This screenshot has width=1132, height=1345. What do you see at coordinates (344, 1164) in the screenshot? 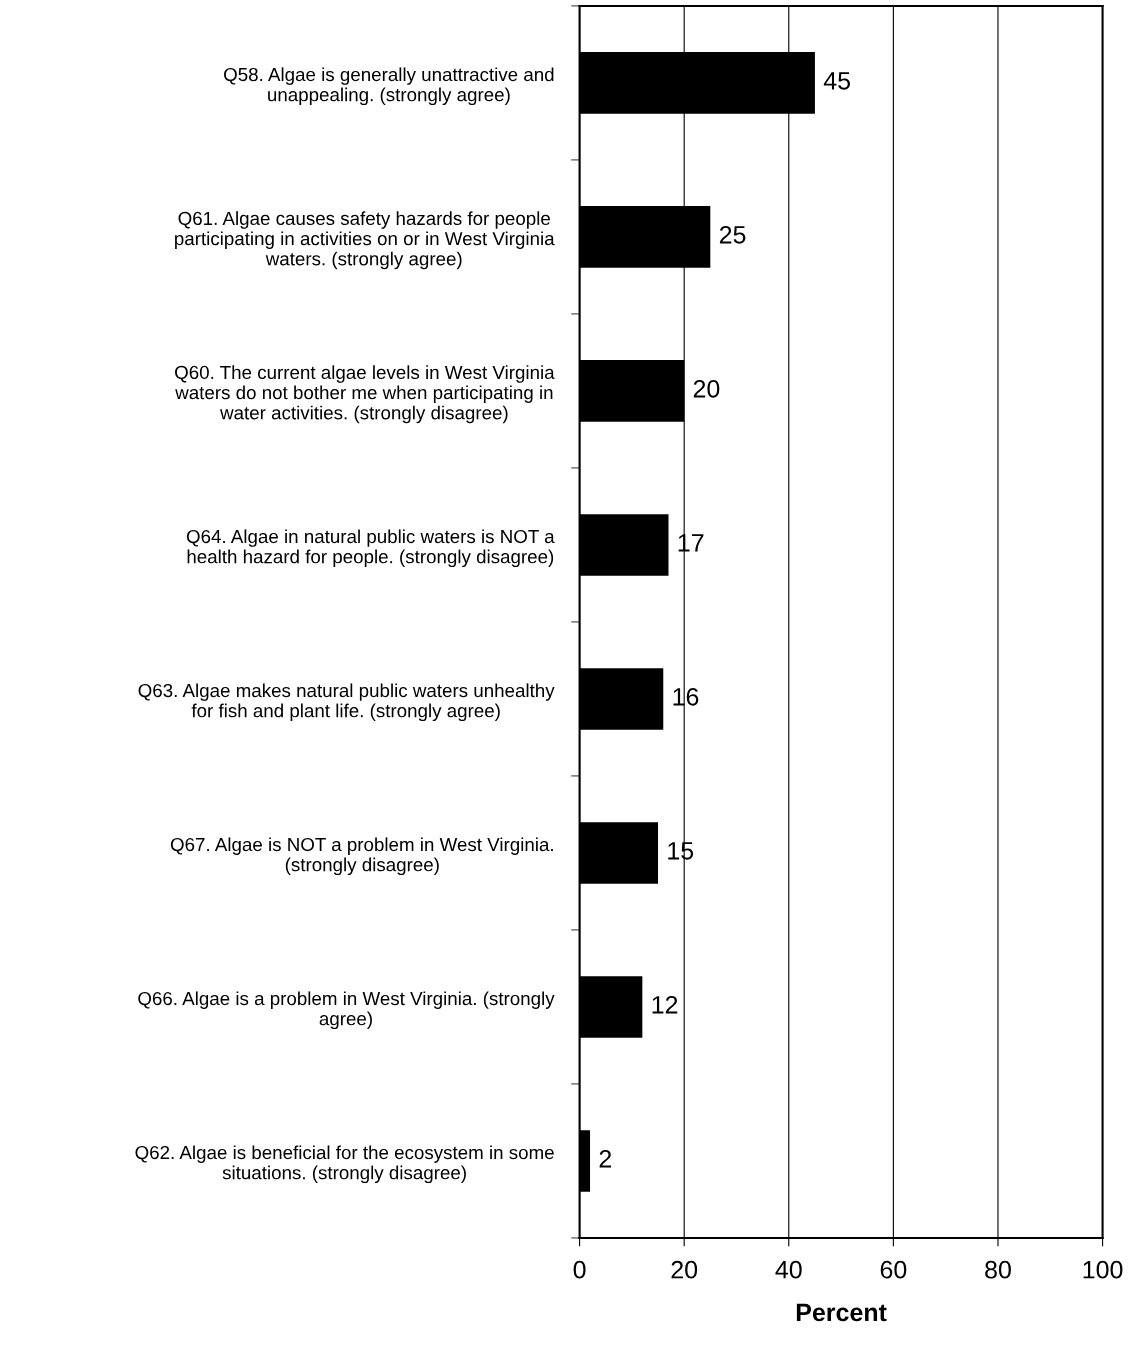
I see `y-tick-label: Q62. Algae is beneficial for the ecosystem in some situations. (strongly disagree)` at bounding box center [344, 1164].